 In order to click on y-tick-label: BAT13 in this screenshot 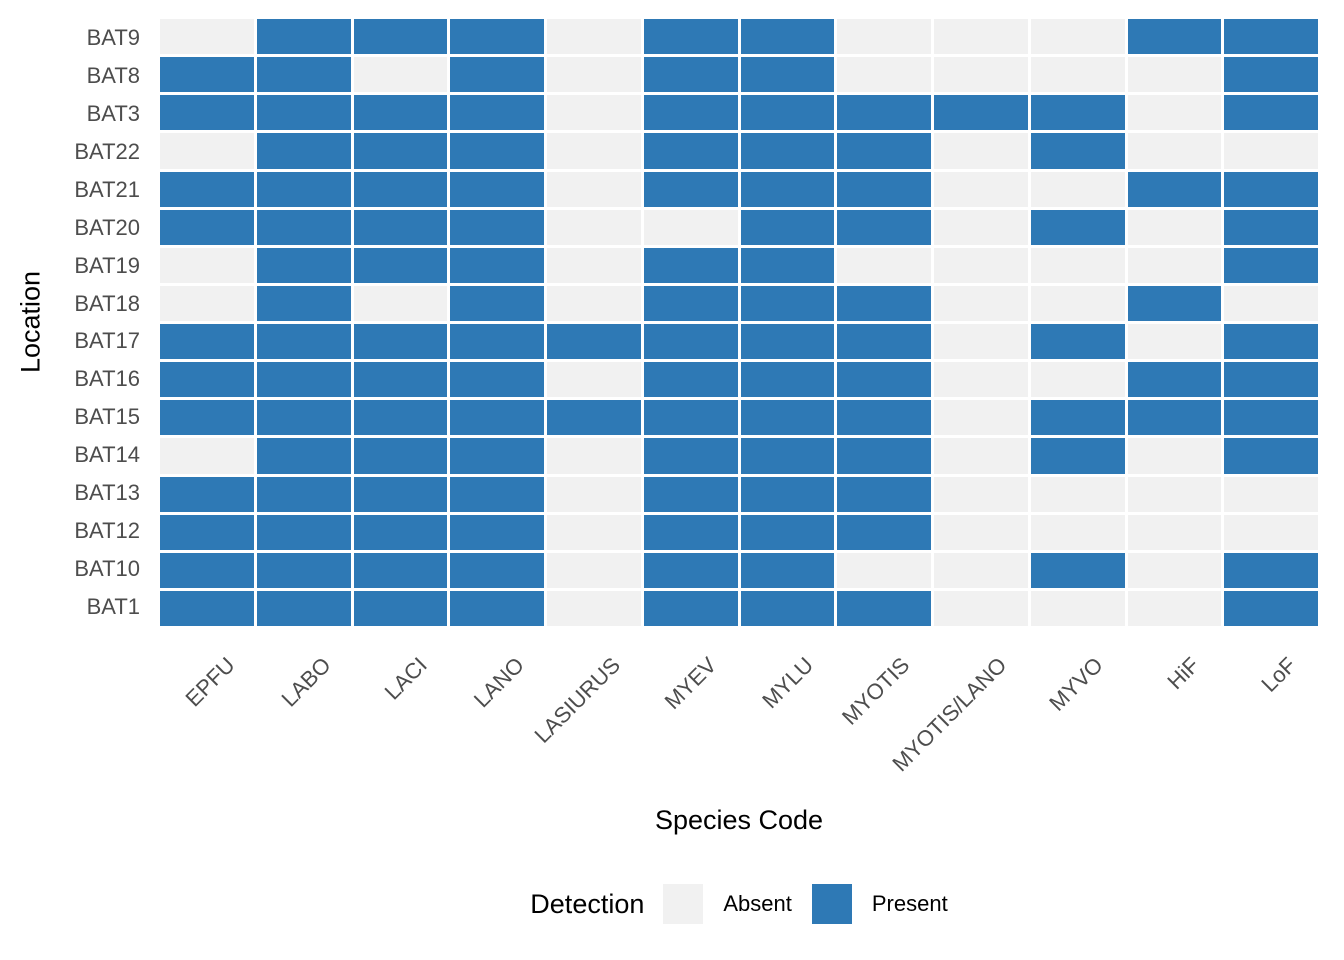, I will do `click(107, 493)`.